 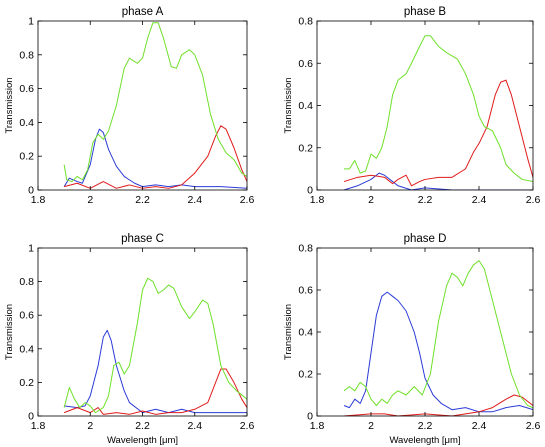 I want to click on chart-title: phase A, so click(x=143, y=12).